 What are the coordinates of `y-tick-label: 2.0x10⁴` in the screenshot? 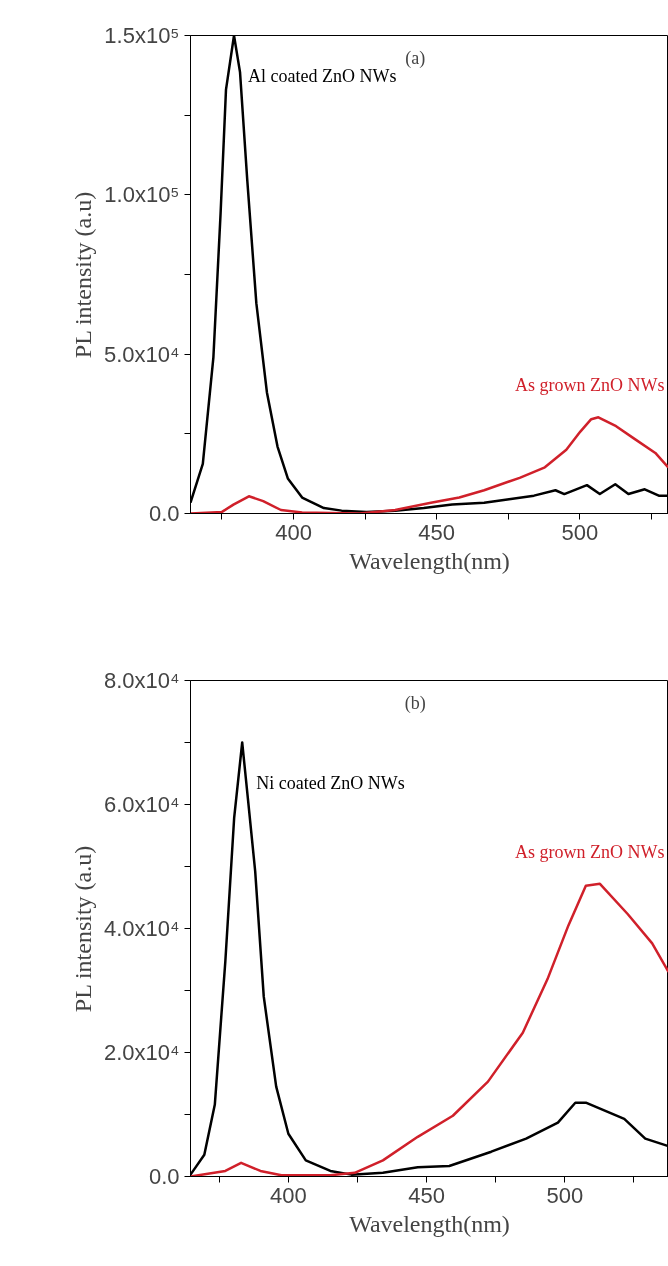 It's located at (141, 1052).